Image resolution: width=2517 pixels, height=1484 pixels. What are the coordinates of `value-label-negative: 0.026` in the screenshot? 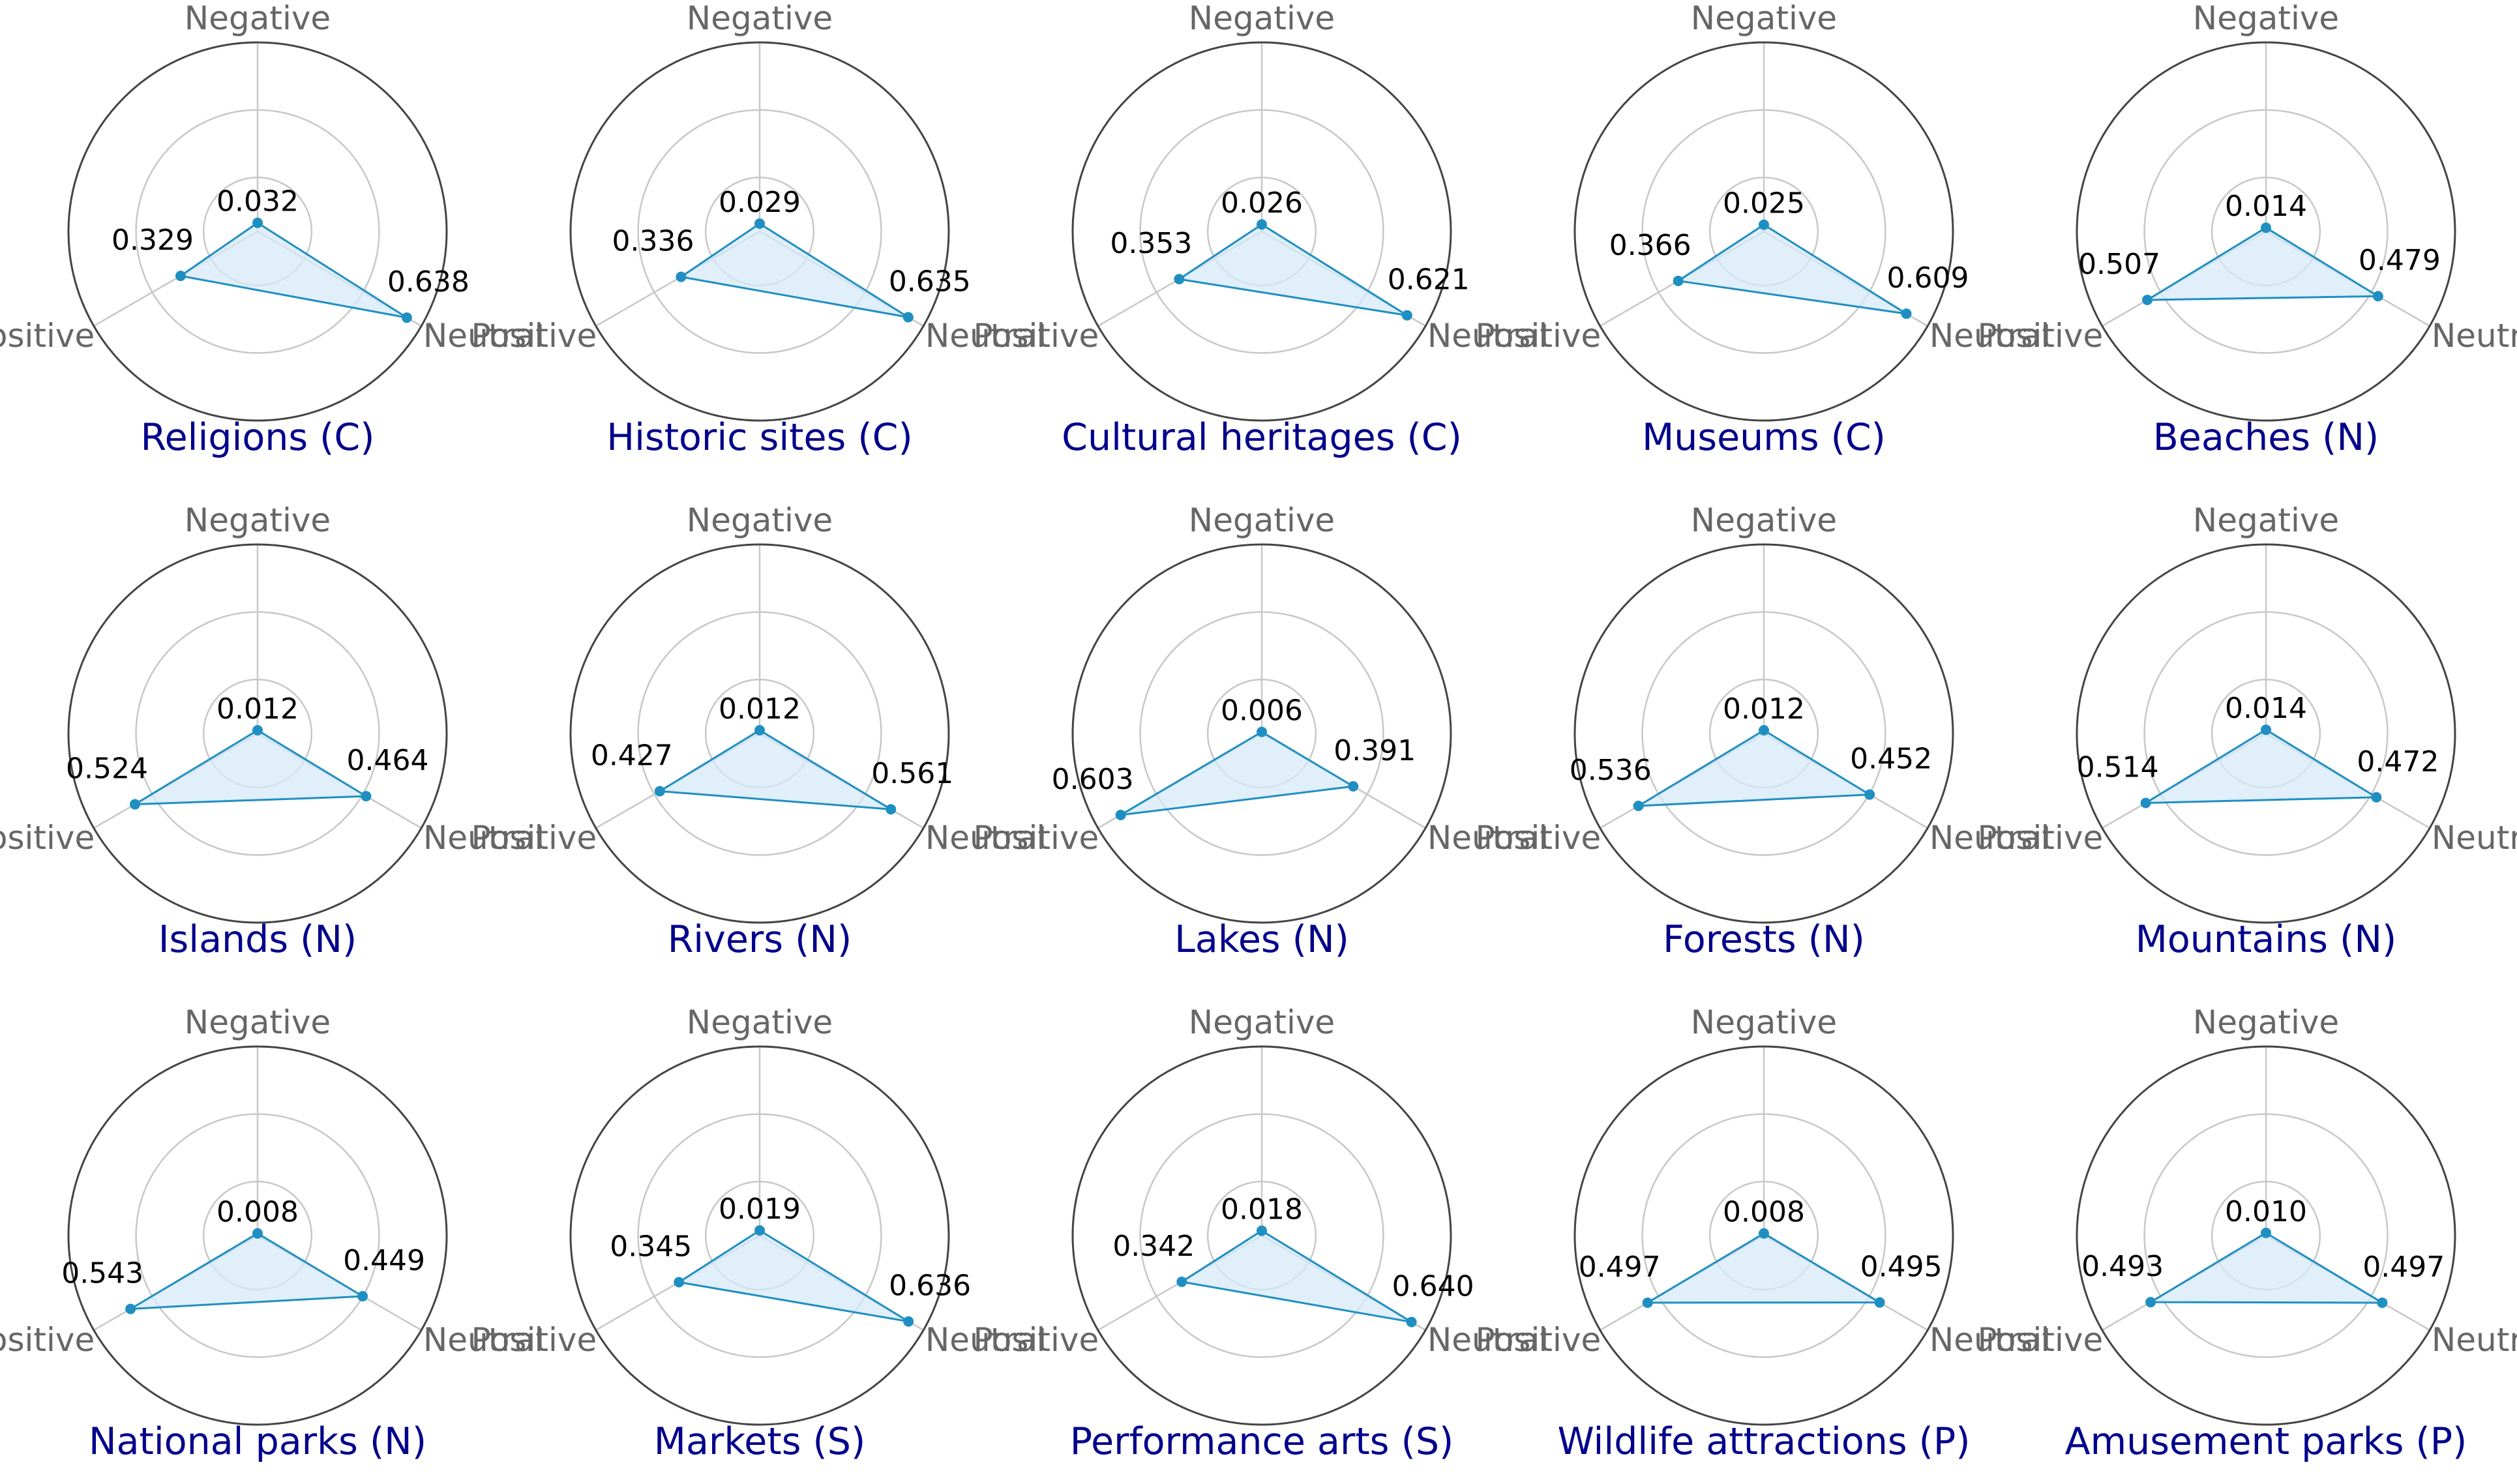 It's located at (1262, 203).